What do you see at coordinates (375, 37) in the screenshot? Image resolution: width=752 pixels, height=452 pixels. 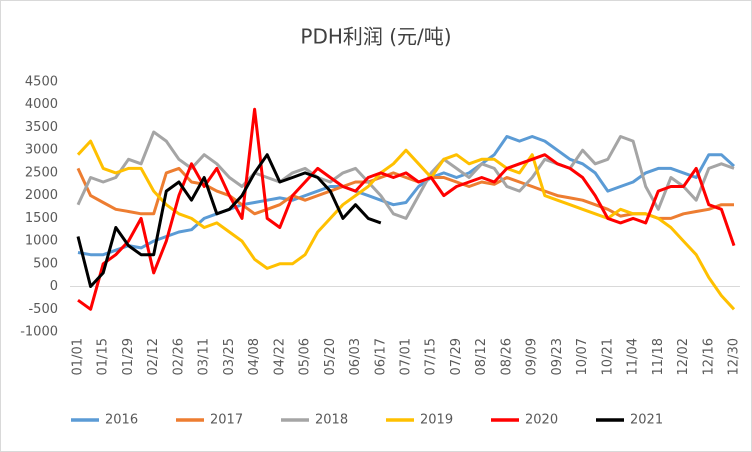 I see `chart-title: PDH利润 (元/吨)` at bounding box center [375, 37].